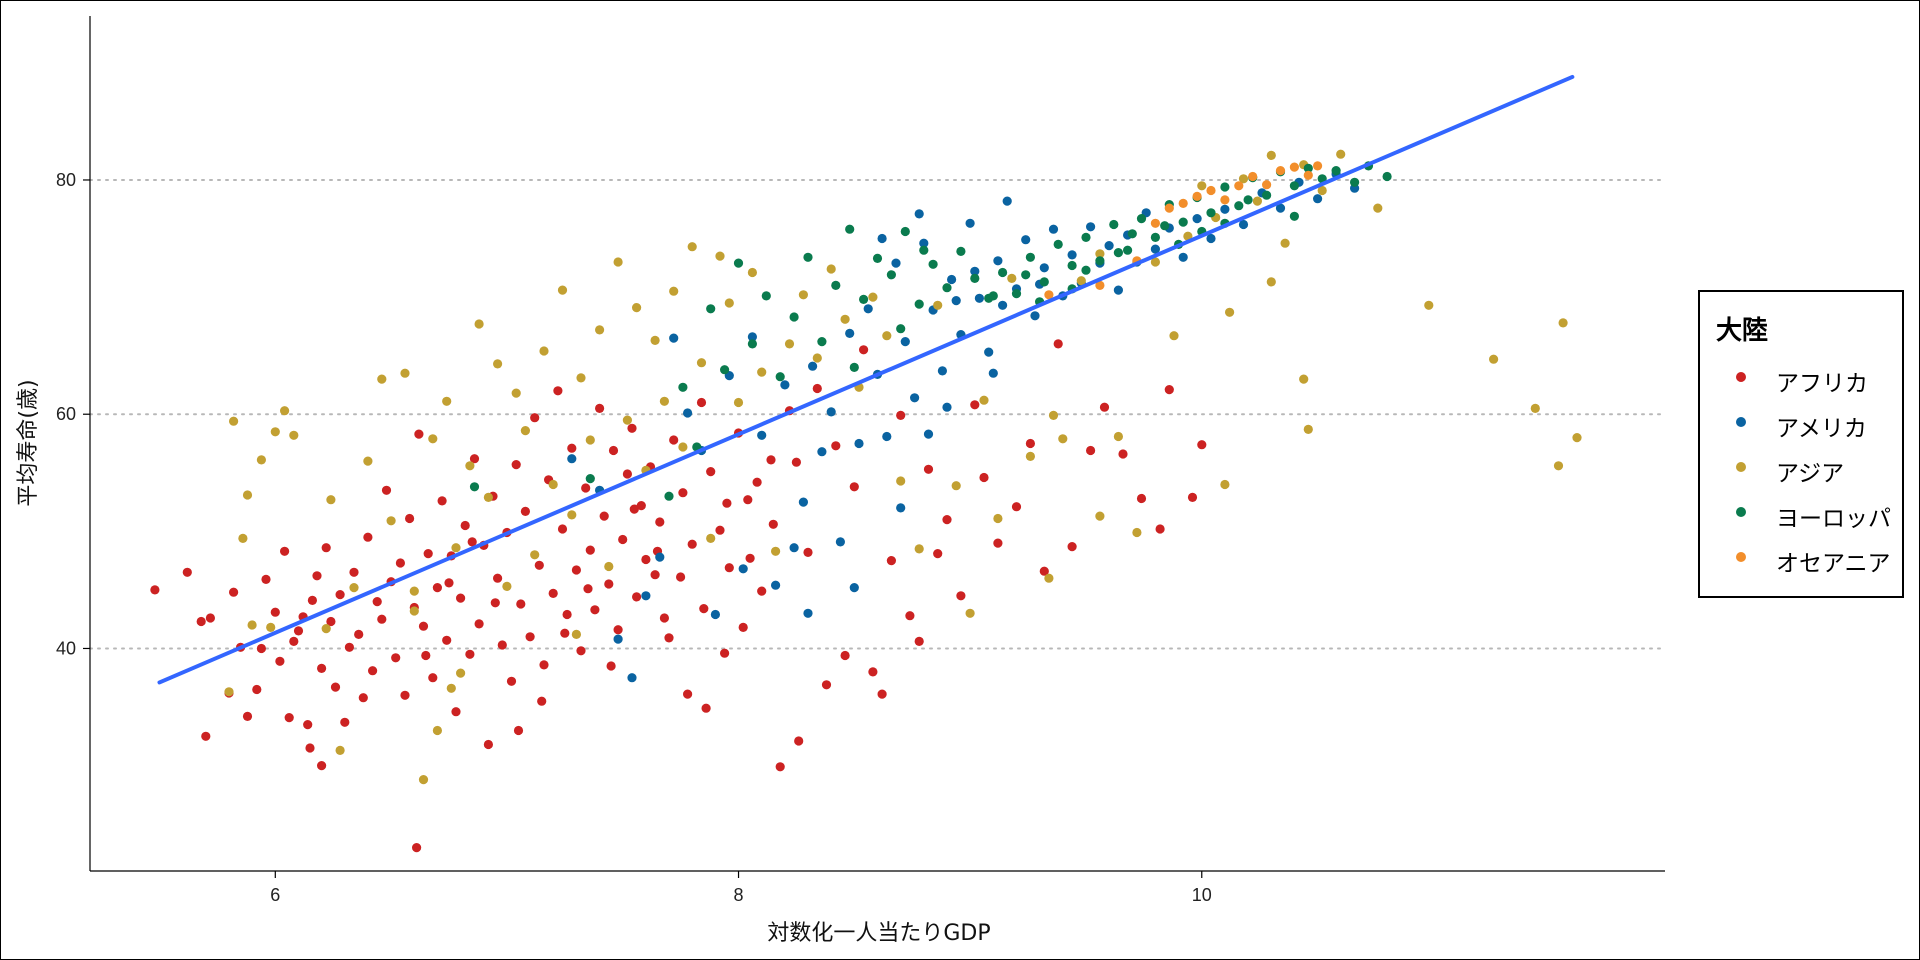 Image resolution: width=1920 pixels, height=960 pixels. I want to click on legend-label-americas: アメリカ, so click(1821, 429).